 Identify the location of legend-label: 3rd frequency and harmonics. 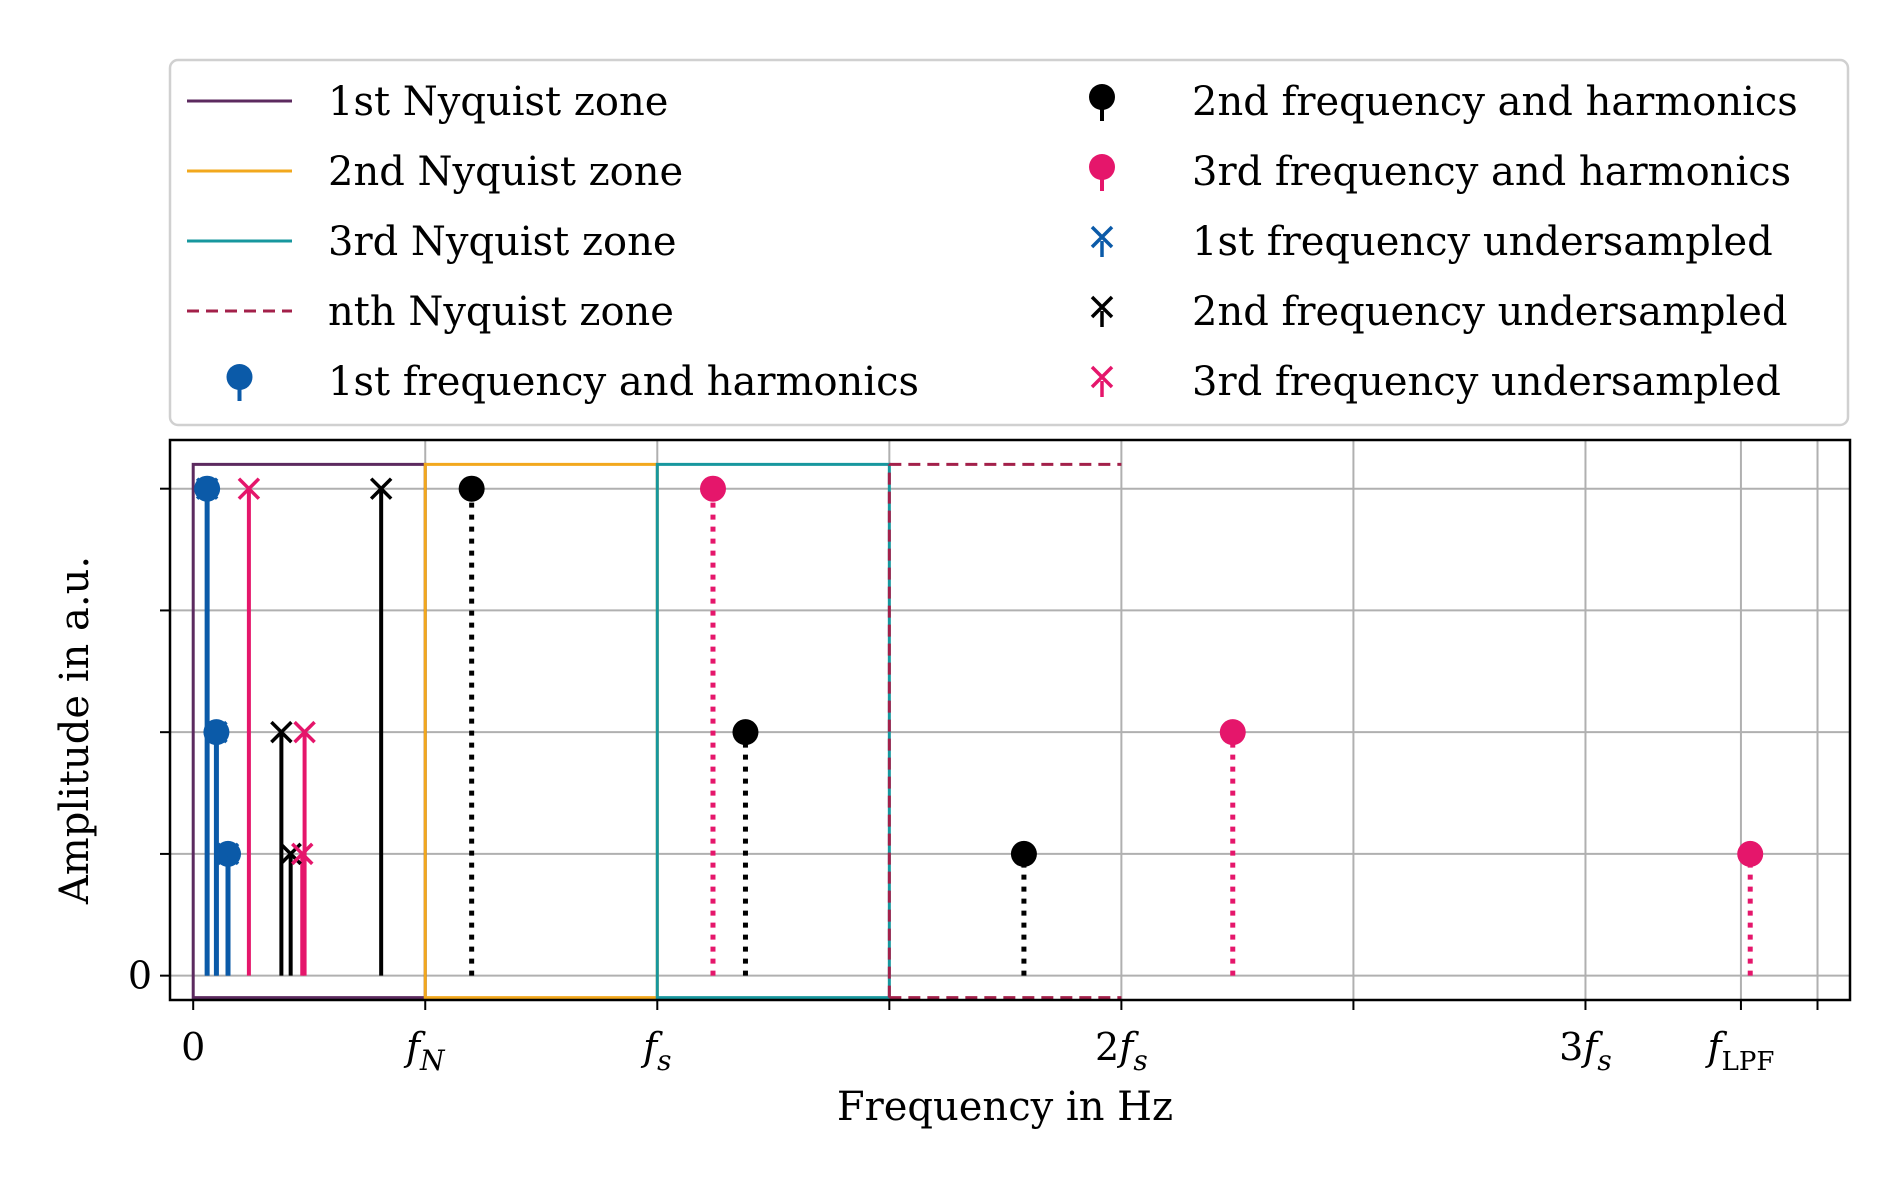
(1491, 172).